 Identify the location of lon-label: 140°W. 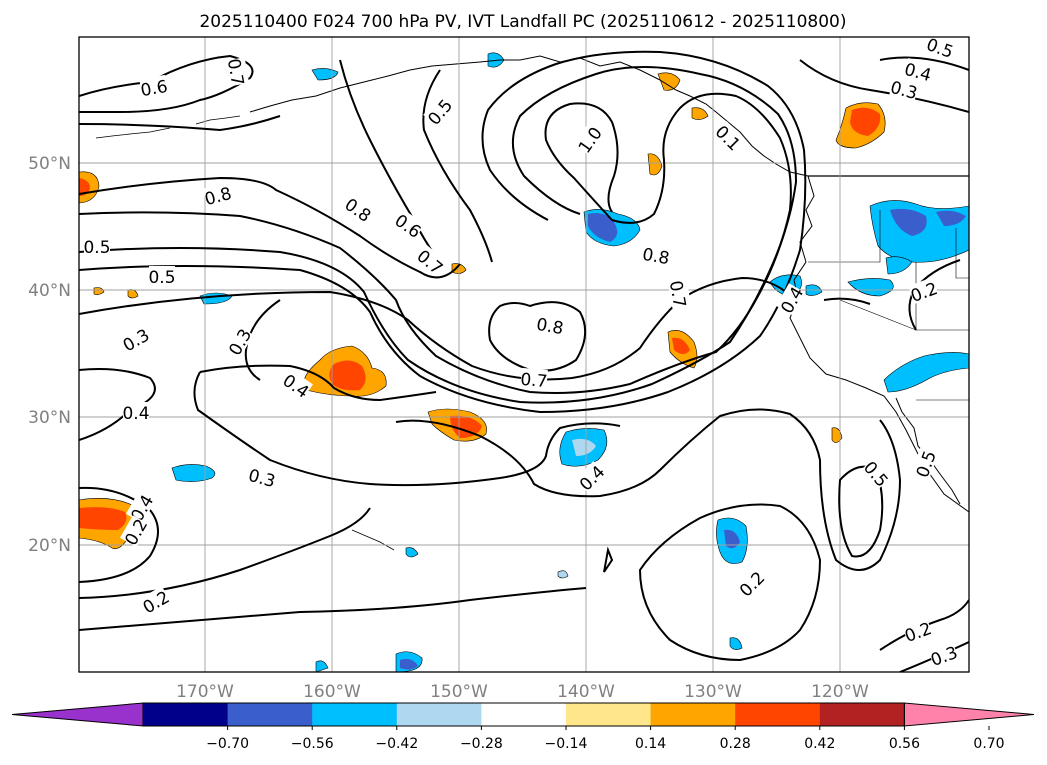
(586, 692).